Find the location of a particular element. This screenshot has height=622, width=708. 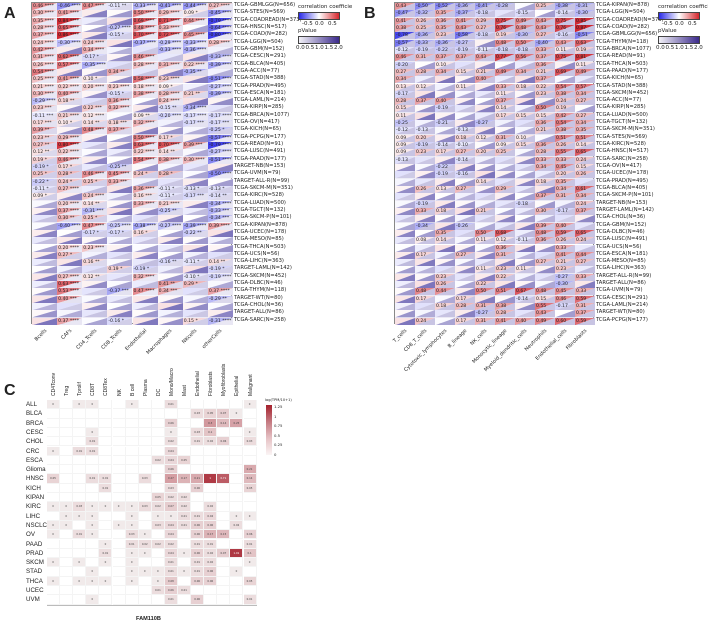

cell-value: 0.24 is located at coordinates (421, 321).